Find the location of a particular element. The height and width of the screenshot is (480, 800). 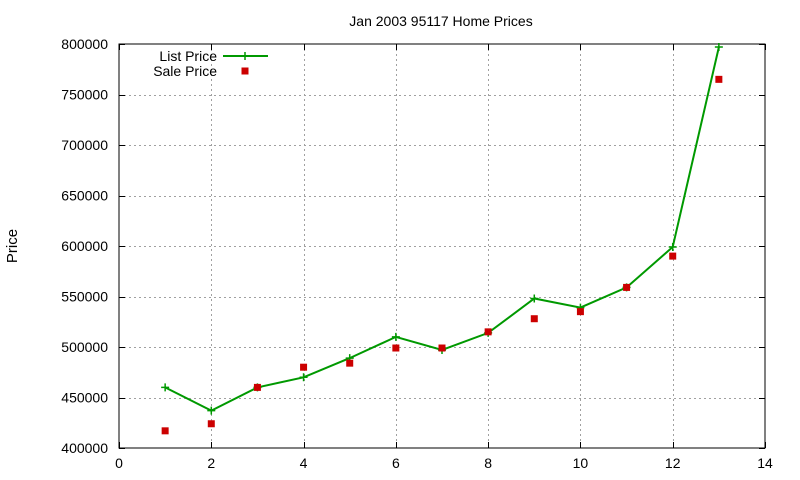

y-tick-label: 800000 is located at coordinates (84, 44).